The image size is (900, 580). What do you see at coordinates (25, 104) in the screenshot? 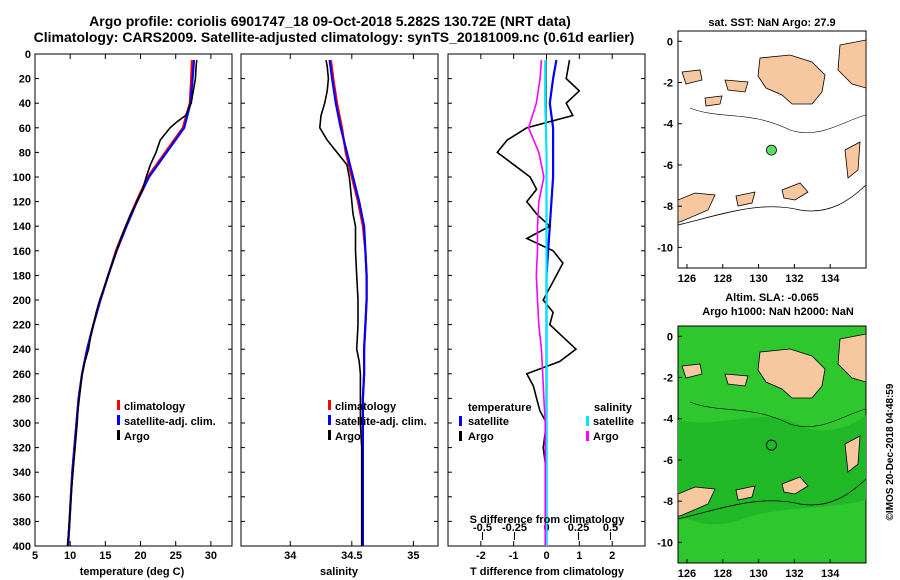
I see `y-tick-label: 40` at bounding box center [25, 104].